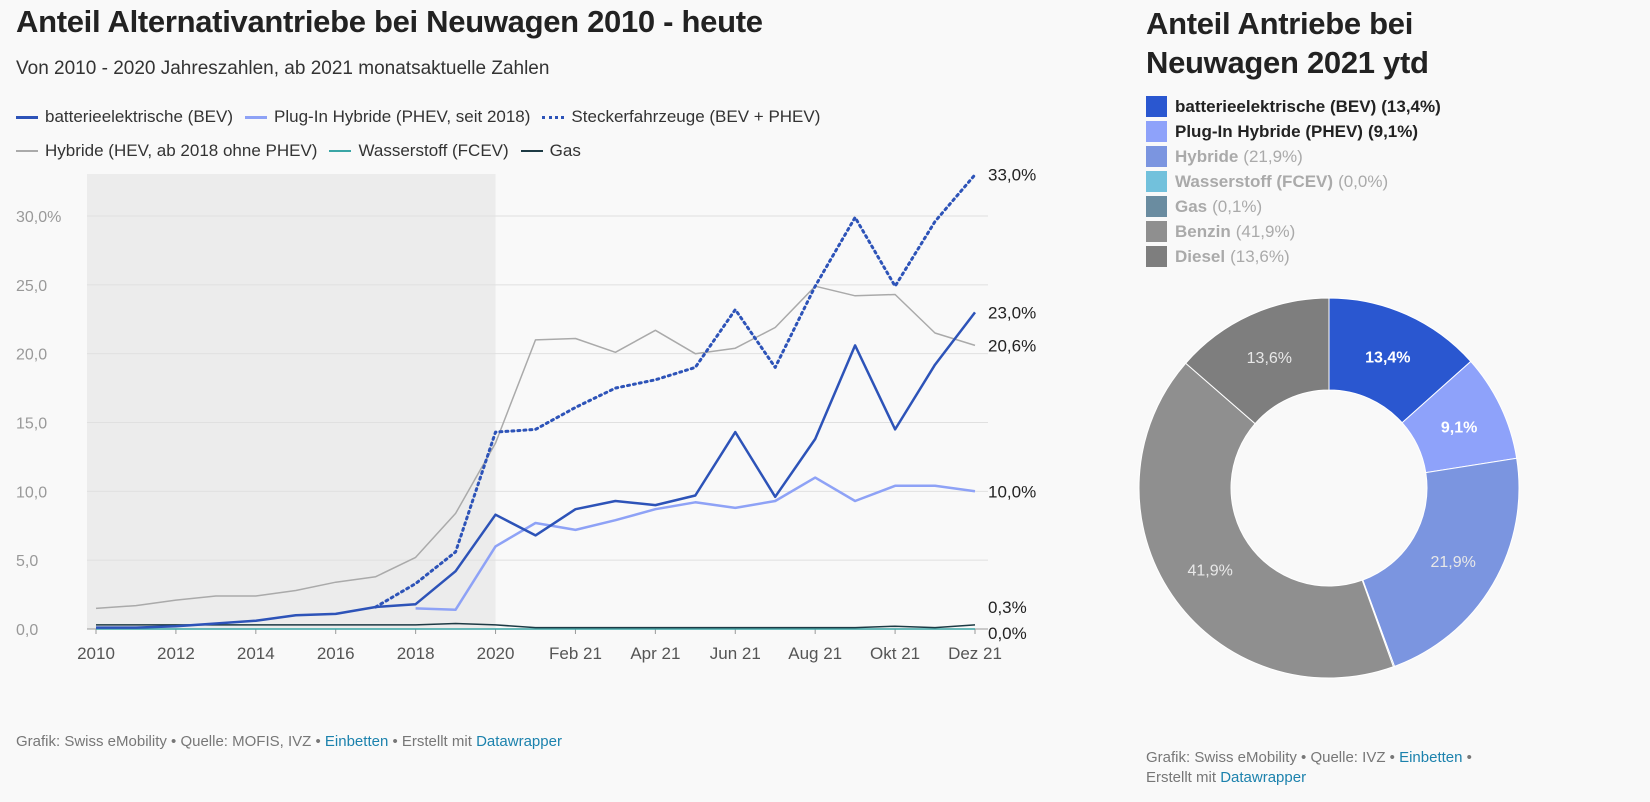 This screenshot has height=802, width=1650. I want to click on x-tick-label: 2018, so click(416, 653).